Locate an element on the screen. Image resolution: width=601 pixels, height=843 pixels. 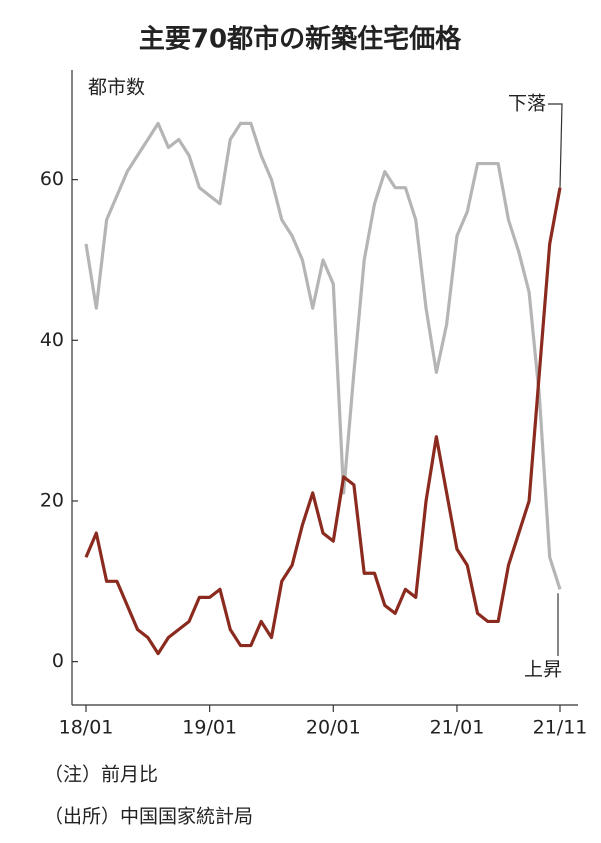
y-tick-label: 20 is located at coordinates (52, 500).